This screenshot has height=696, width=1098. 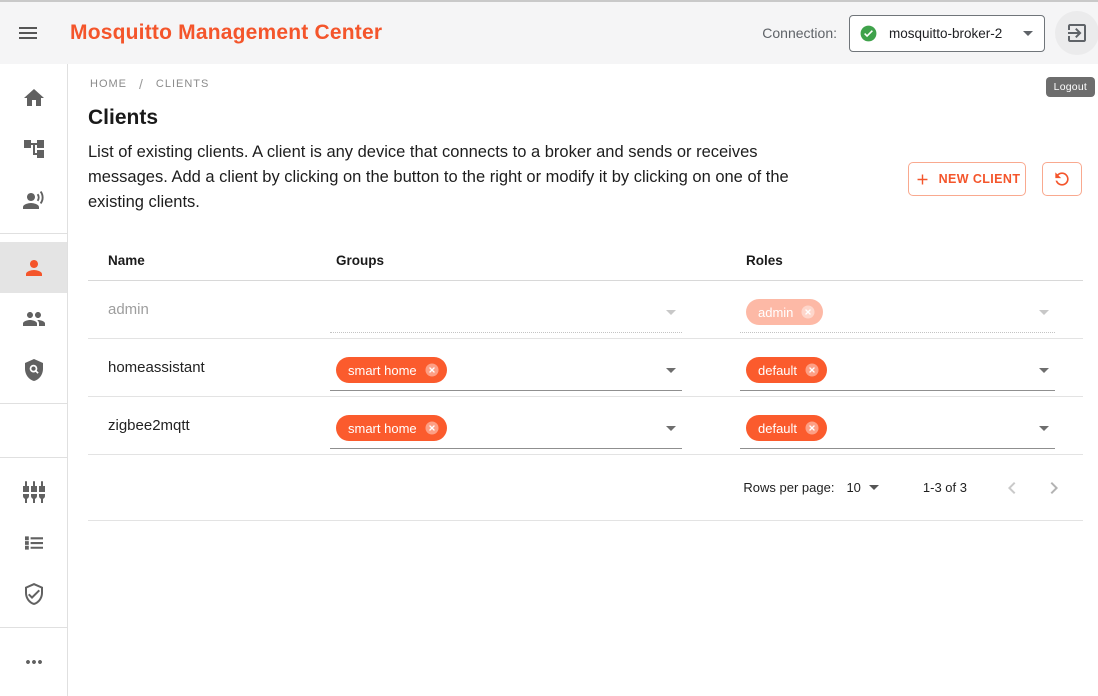 I want to click on roles-cell: default, so click(x=911, y=425).